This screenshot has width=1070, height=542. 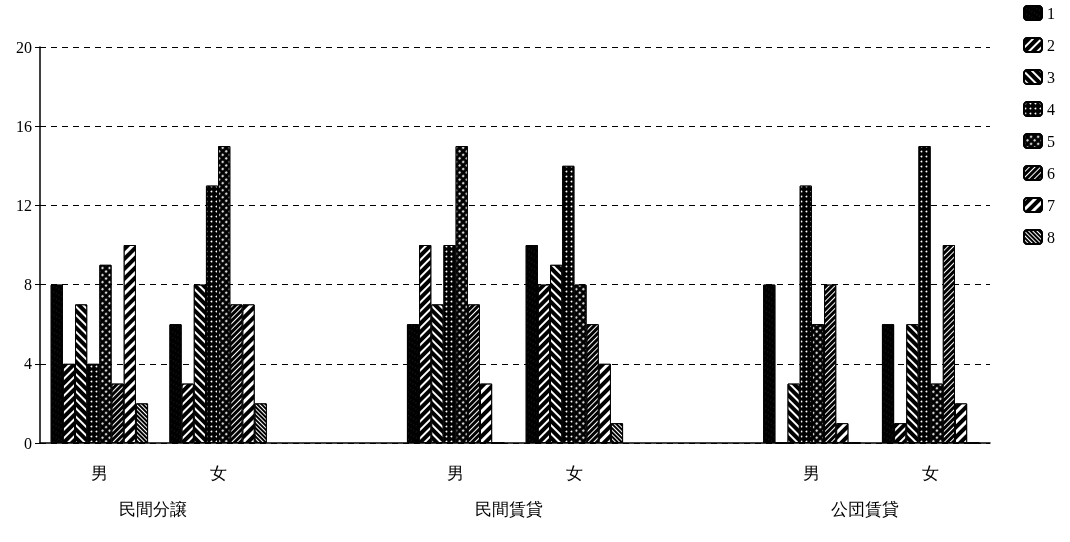 What do you see at coordinates (1051, 77) in the screenshot?
I see `legend-label: 3` at bounding box center [1051, 77].